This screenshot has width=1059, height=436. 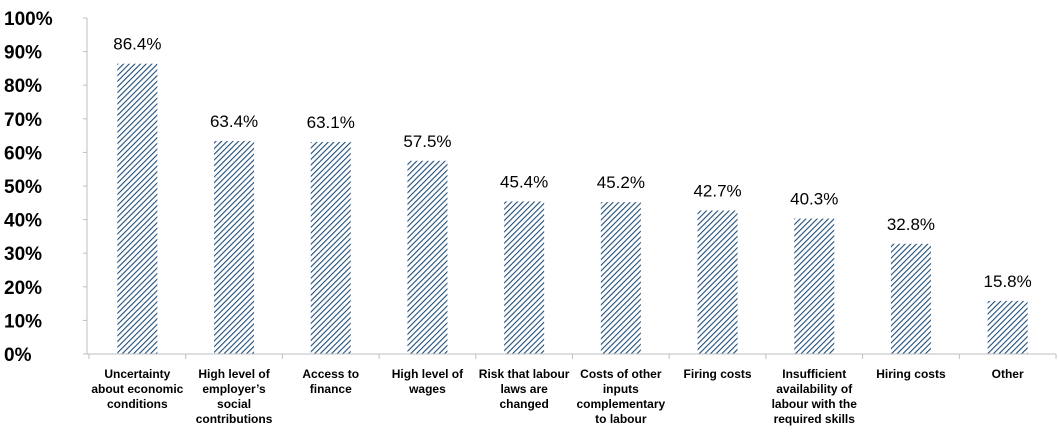 What do you see at coordinates (23, 321) in the screenshot?
I see `y-tick-label: 10%` at bounding box center [23, 321].